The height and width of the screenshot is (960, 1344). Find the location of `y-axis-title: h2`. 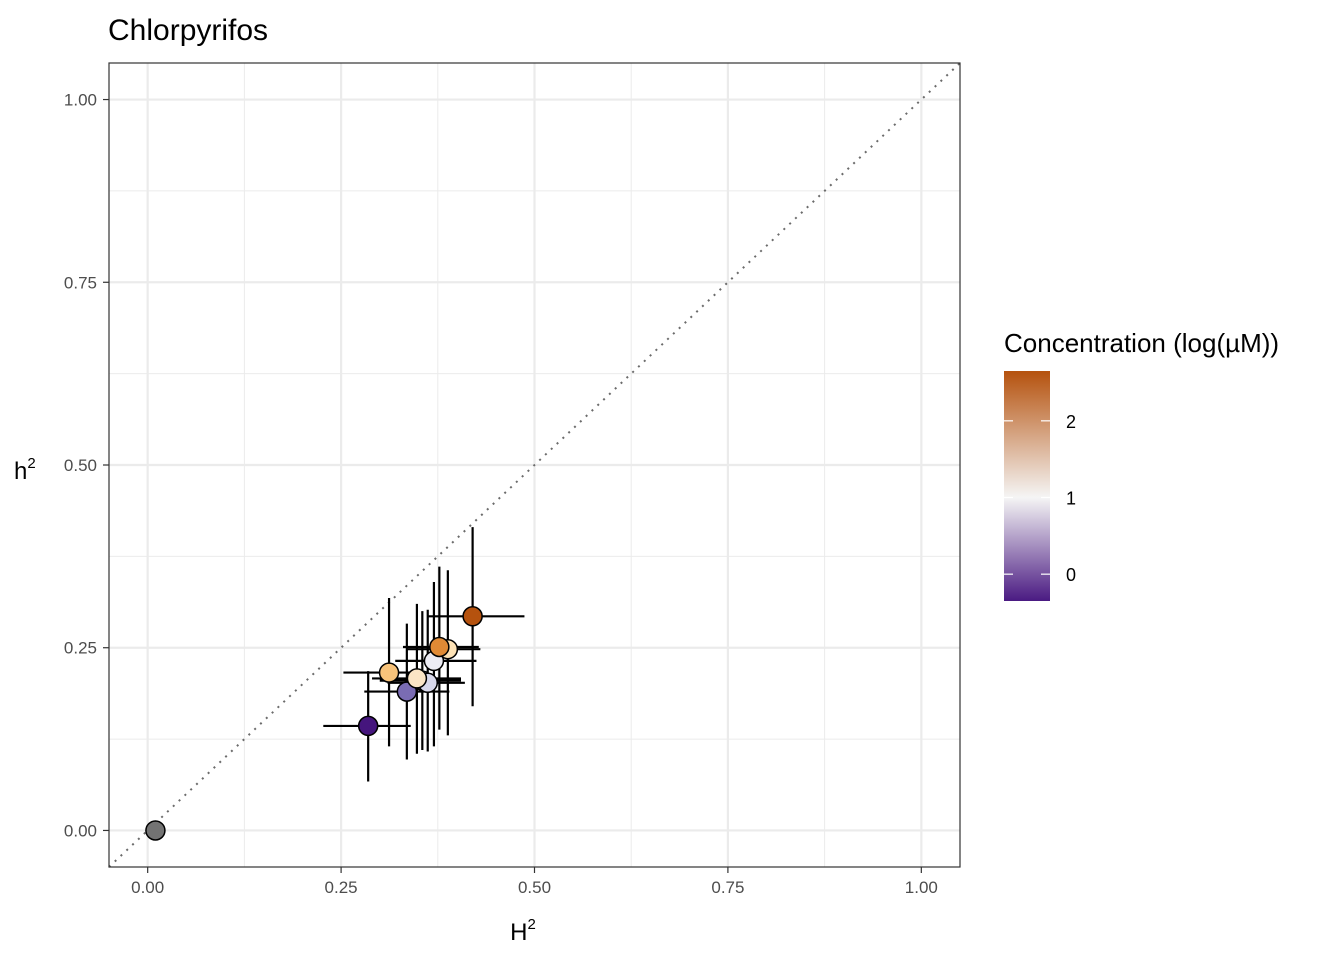

y-axis-title: h2 is located at coordinates (25, 470).